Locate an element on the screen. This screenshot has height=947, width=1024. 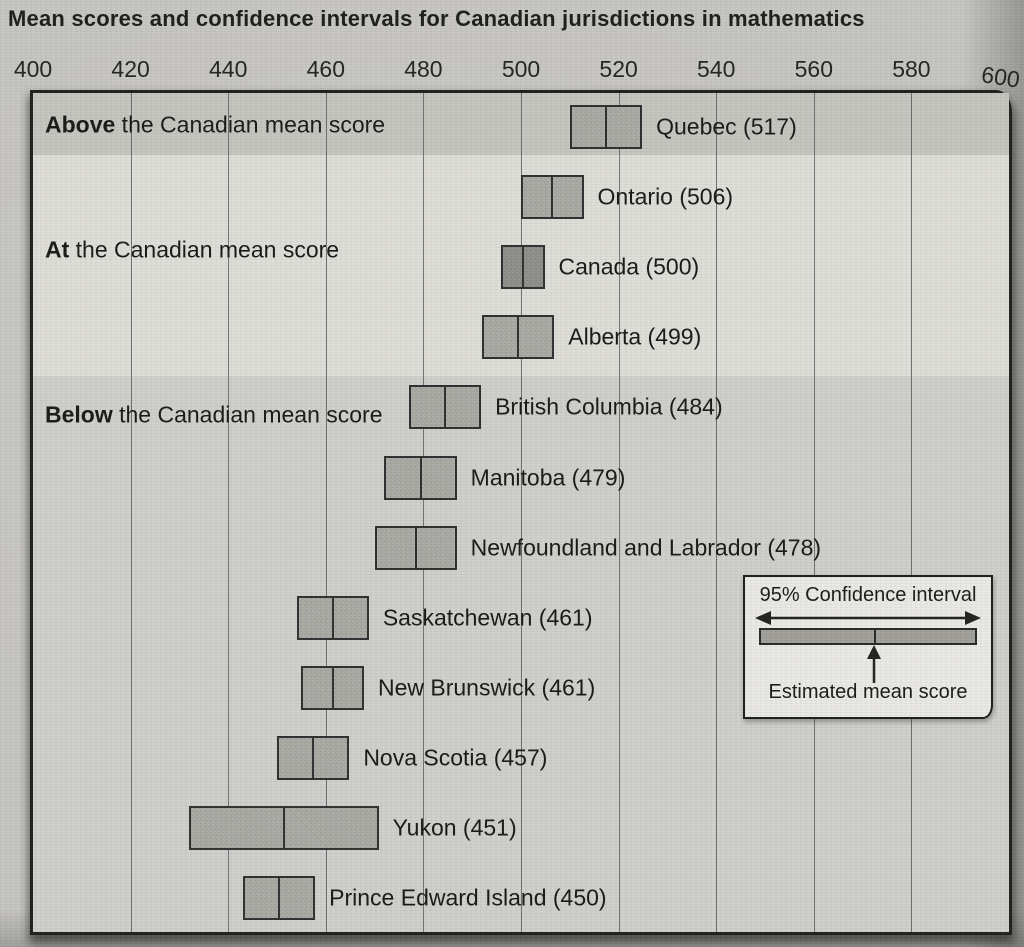
mean-divider-nova-scotia is located at coordinates (313, 757).